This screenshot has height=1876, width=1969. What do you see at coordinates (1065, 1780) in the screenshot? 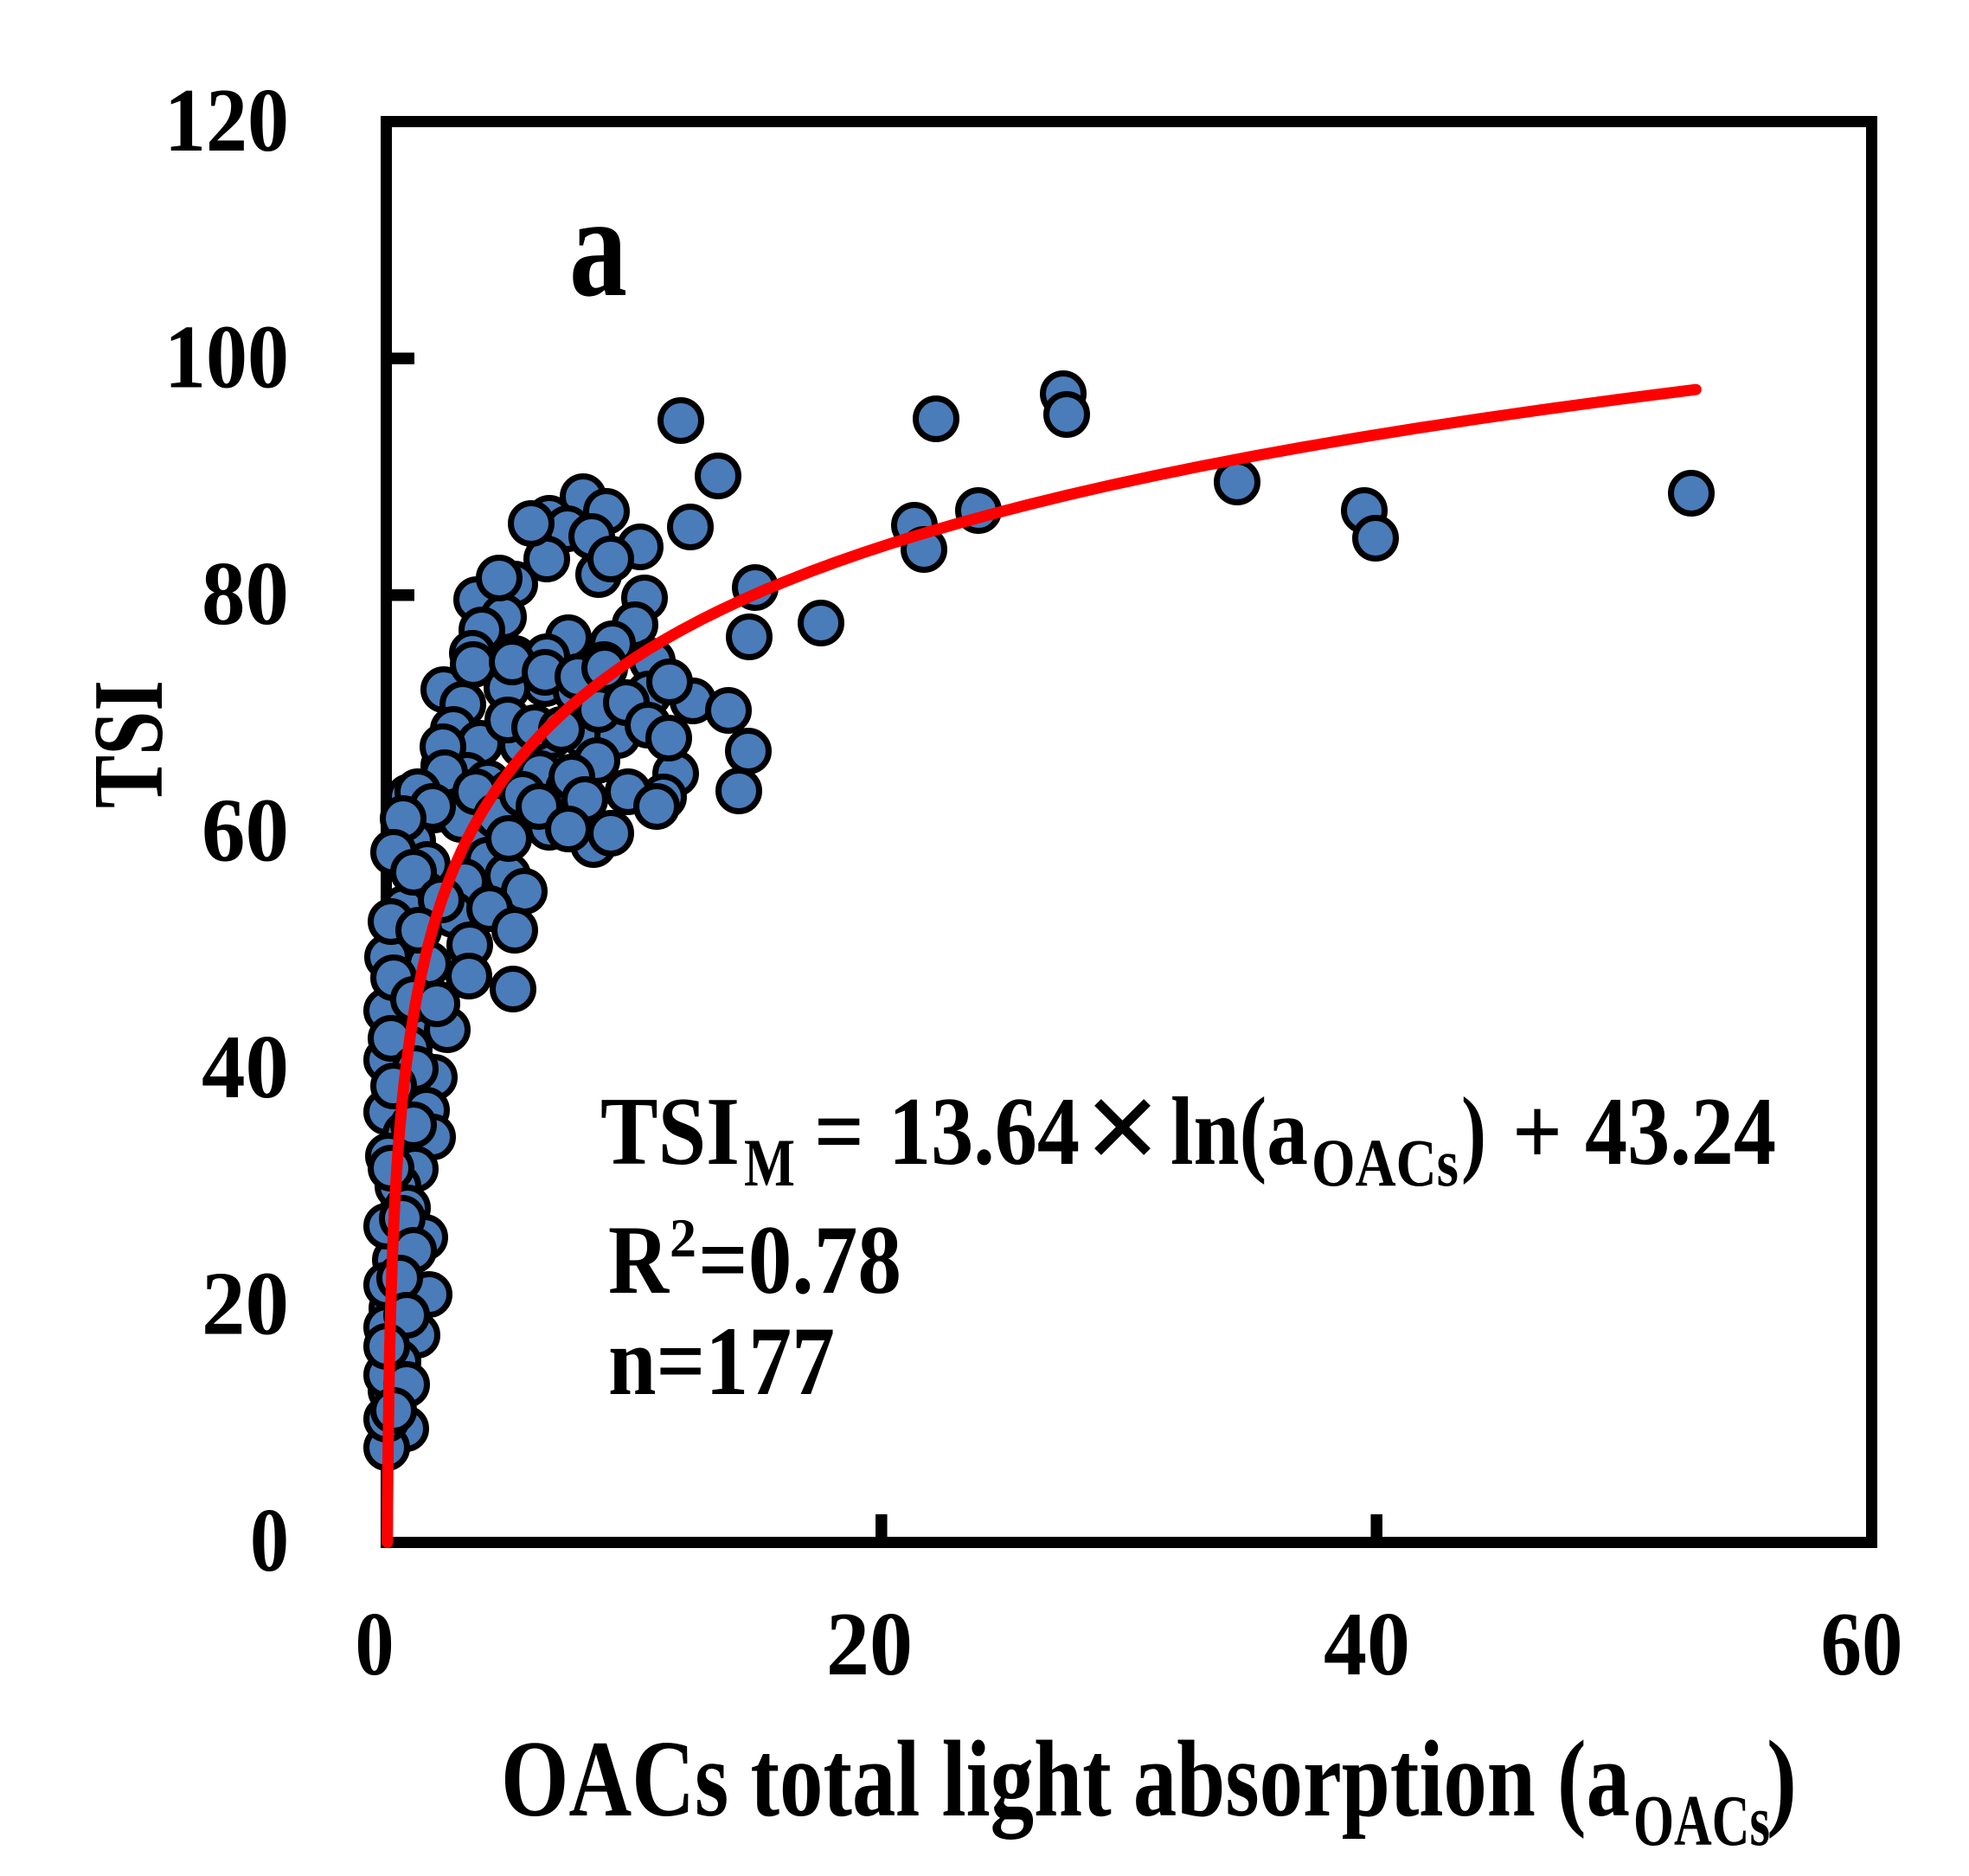
I see `svg-text: OACs total light absorption (a` at bounding box center [1065, 1780].